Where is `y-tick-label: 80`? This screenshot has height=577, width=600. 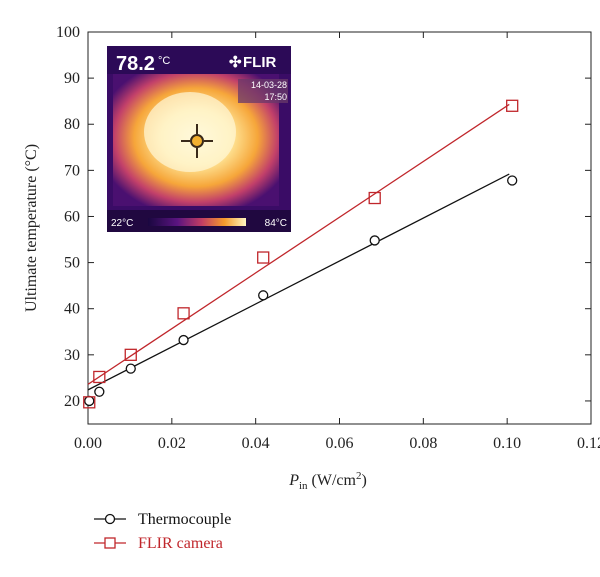 y-tick-label: 80 is located at coordinates (72, 124).